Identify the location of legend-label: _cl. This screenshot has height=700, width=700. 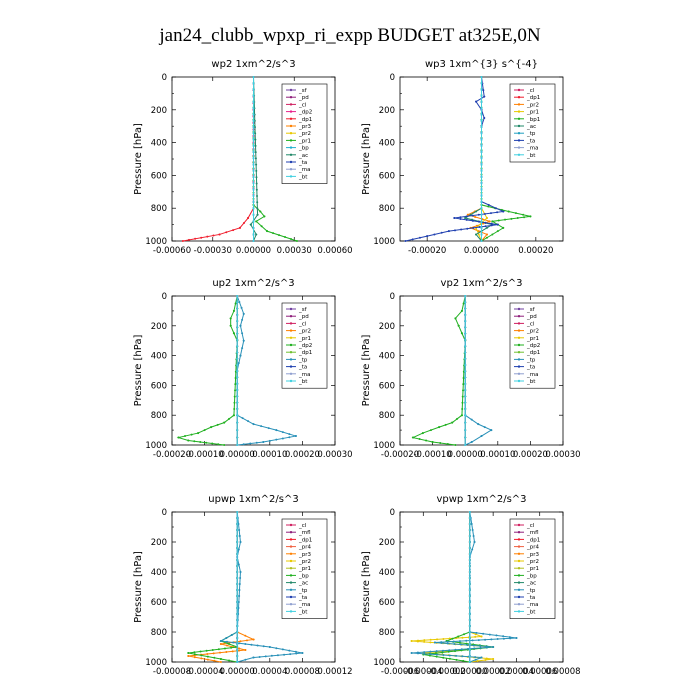
(530, 91).